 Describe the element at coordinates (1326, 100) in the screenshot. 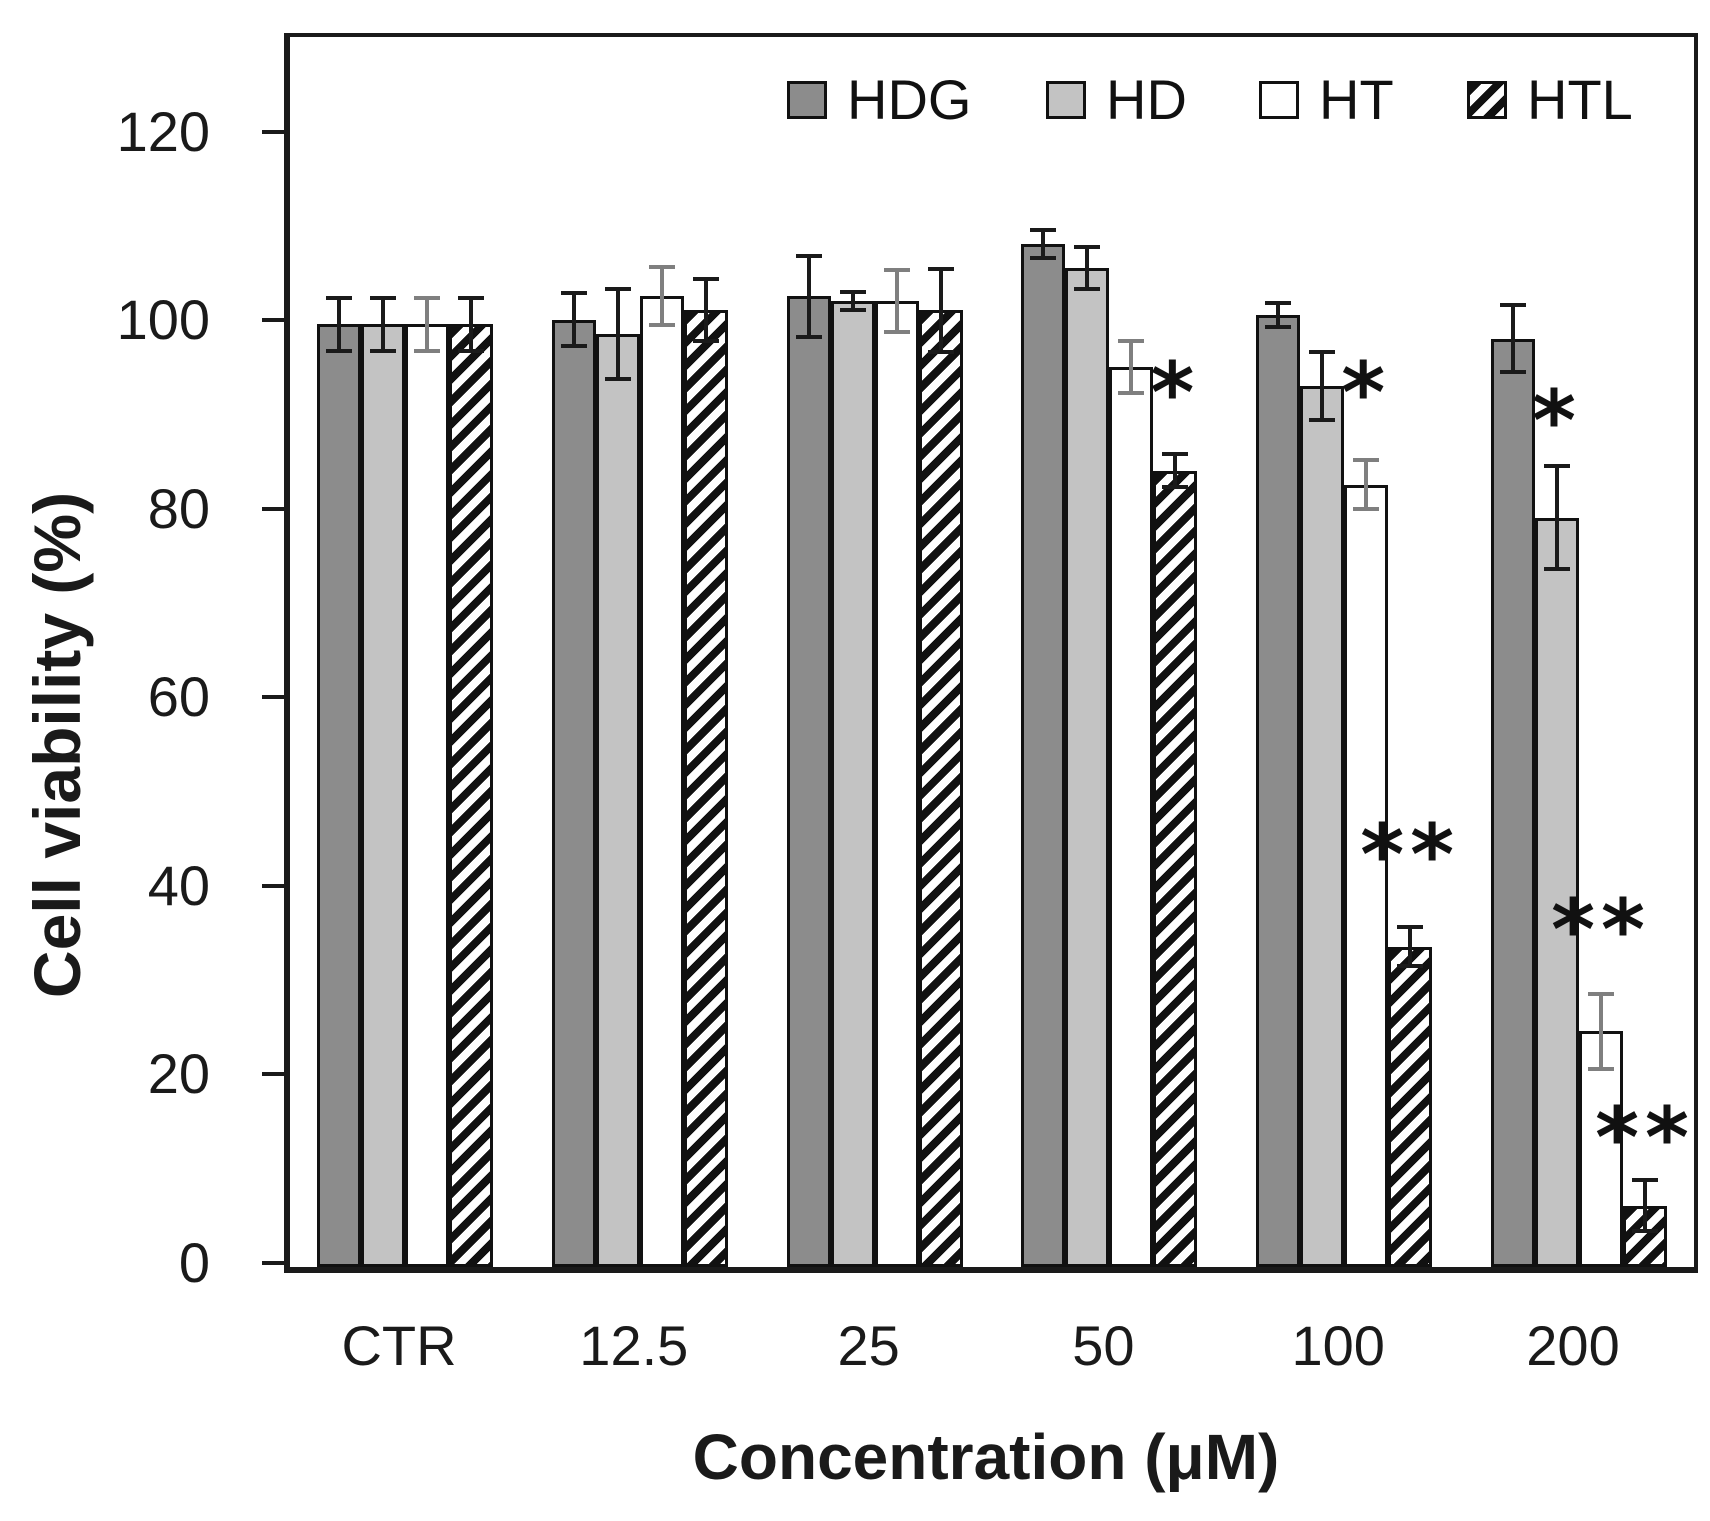

I see `legend-item-ht: HT` at that location.